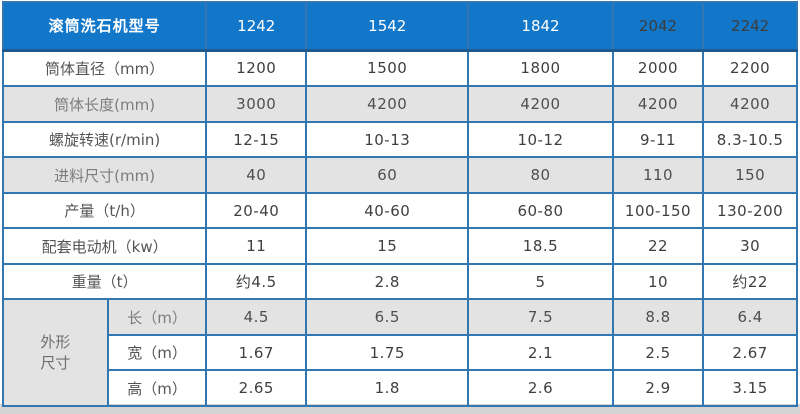  Describe the element at coordinates (750, 317) in the screenshot. I see `value-cell: 6.4` at that location.